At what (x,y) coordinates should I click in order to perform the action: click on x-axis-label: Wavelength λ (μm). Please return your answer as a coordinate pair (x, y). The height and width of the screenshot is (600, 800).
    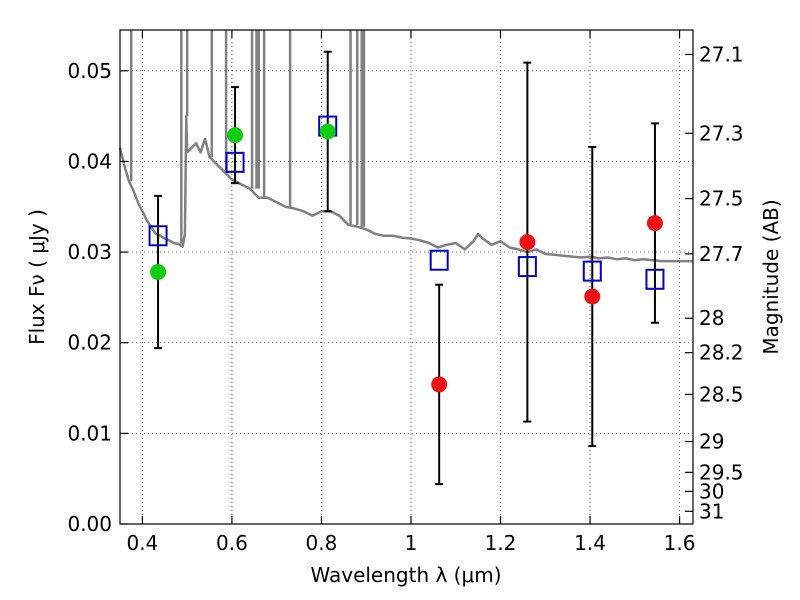
    Looking at the image, I should click on (405, 575).